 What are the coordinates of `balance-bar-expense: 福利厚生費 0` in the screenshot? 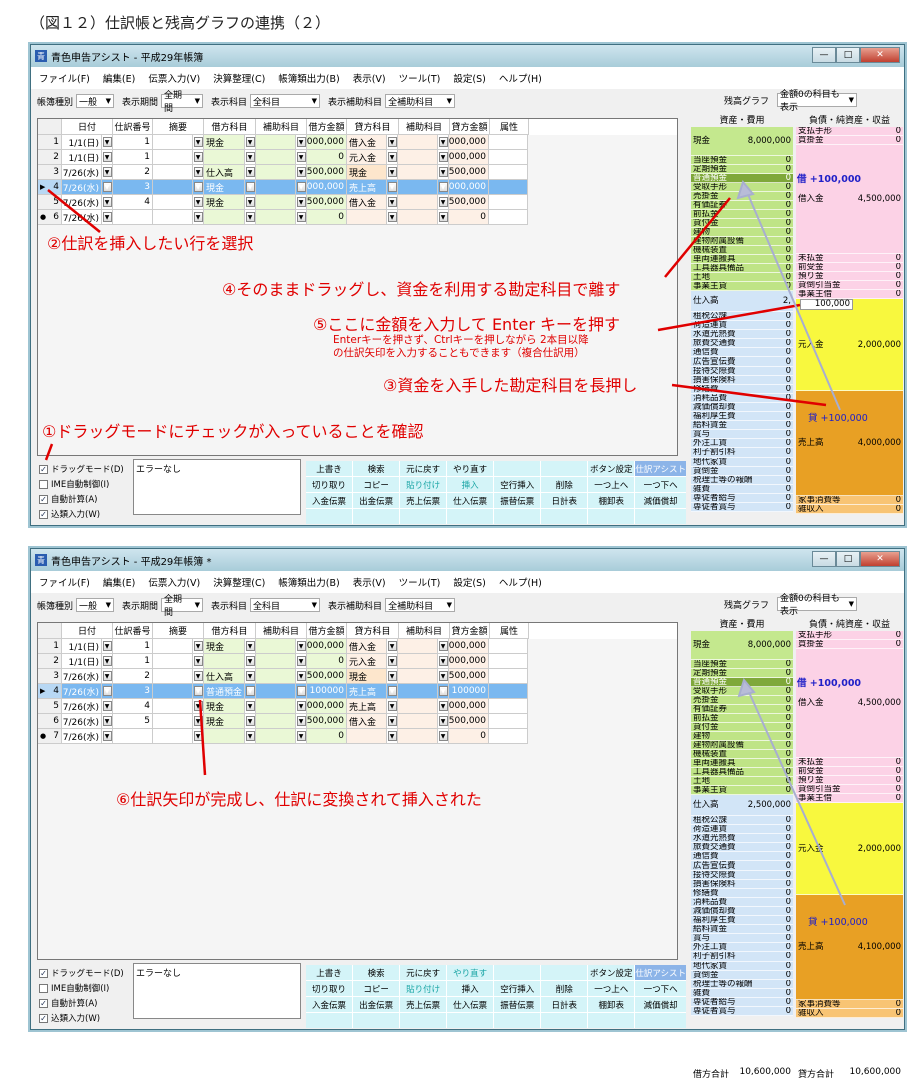 It's located at (742, 417).